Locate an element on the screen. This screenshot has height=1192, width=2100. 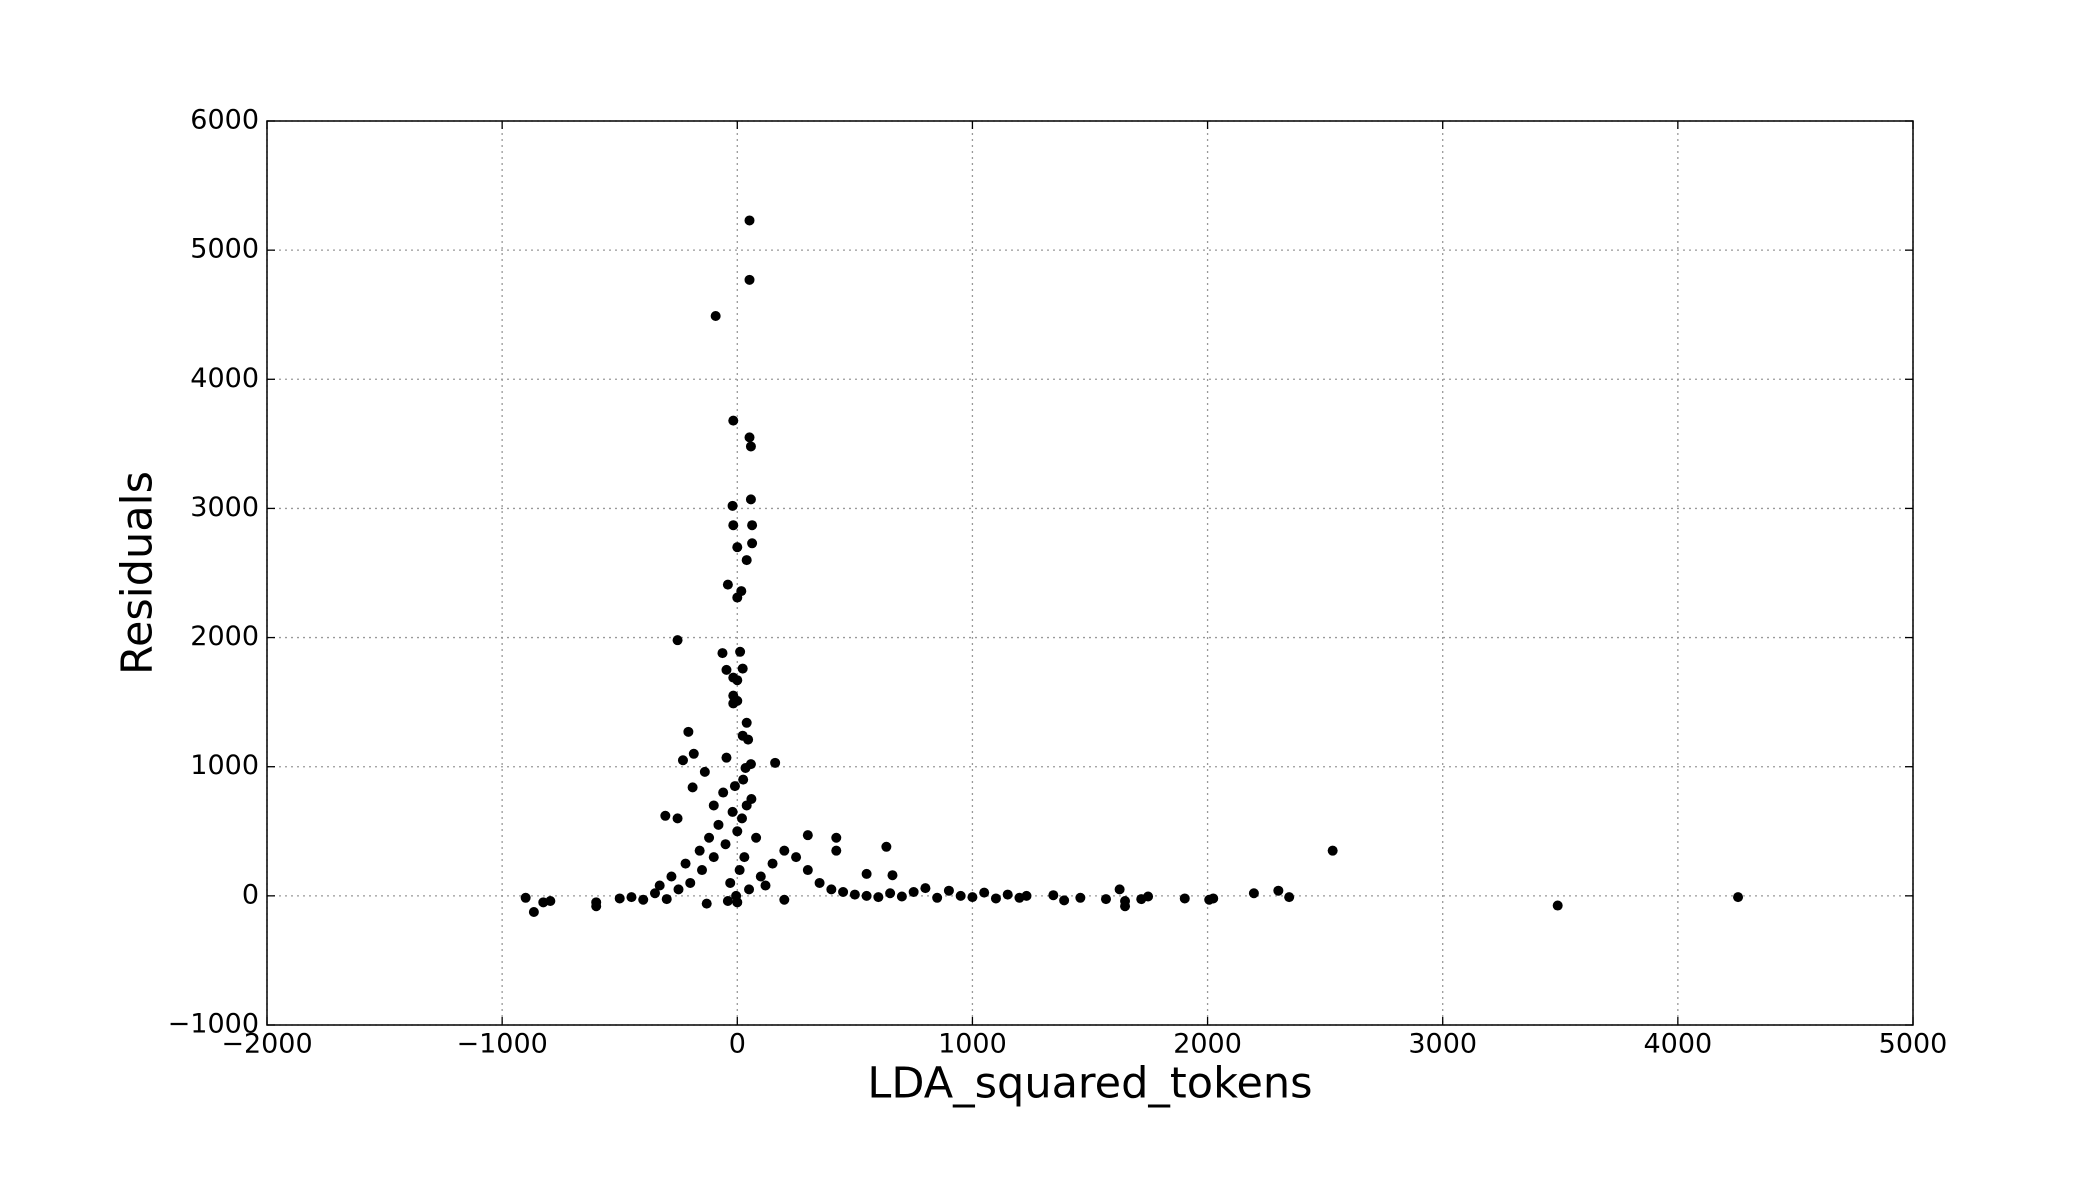
x-tick-label: 0 is located at coordinates (737, 1044).